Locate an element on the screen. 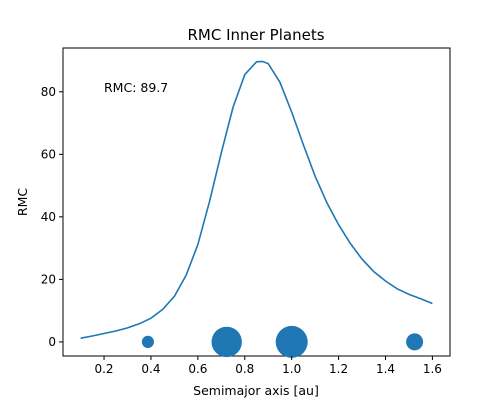  chart-title: RMC Inner Planets is located at coordinates (255, 35).